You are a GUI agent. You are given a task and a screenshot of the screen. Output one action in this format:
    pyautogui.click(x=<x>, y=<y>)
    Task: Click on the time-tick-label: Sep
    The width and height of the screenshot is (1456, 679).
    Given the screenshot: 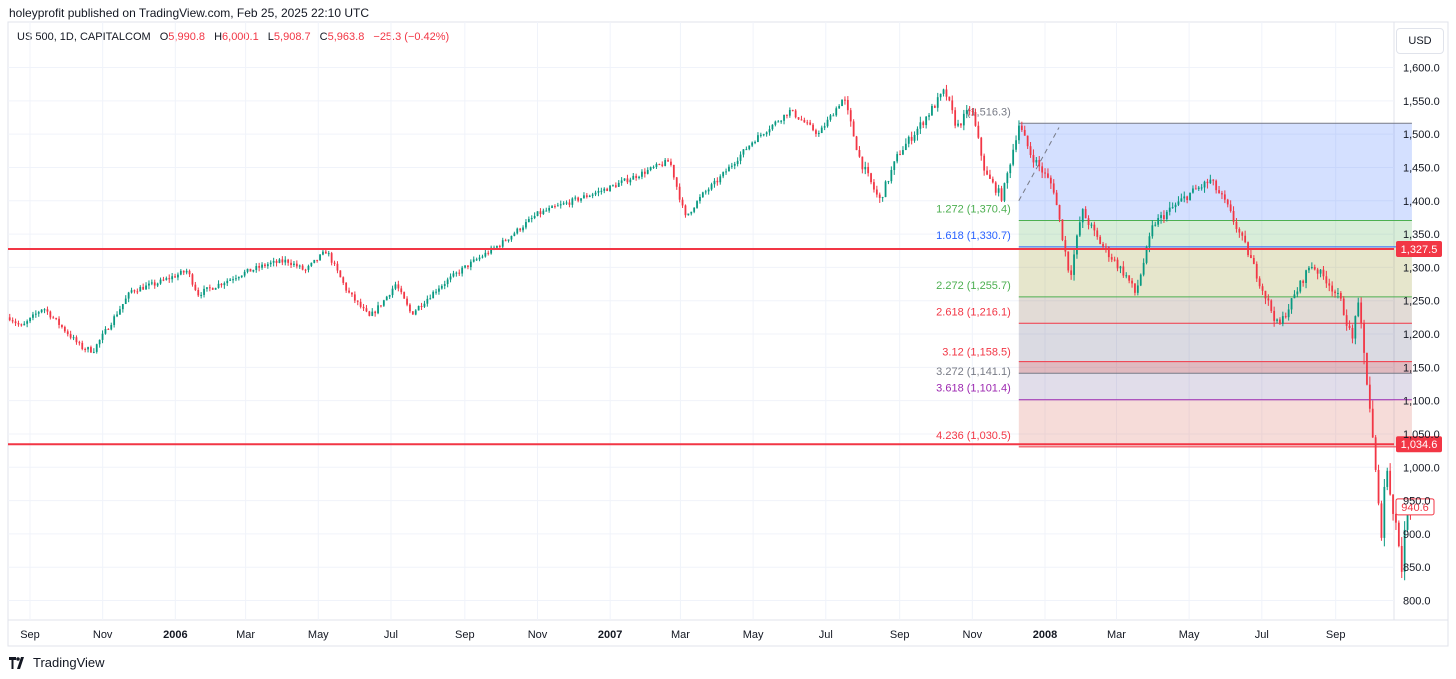 What is the action you would take?
    pyautogui.click(x=900, y=635)
    